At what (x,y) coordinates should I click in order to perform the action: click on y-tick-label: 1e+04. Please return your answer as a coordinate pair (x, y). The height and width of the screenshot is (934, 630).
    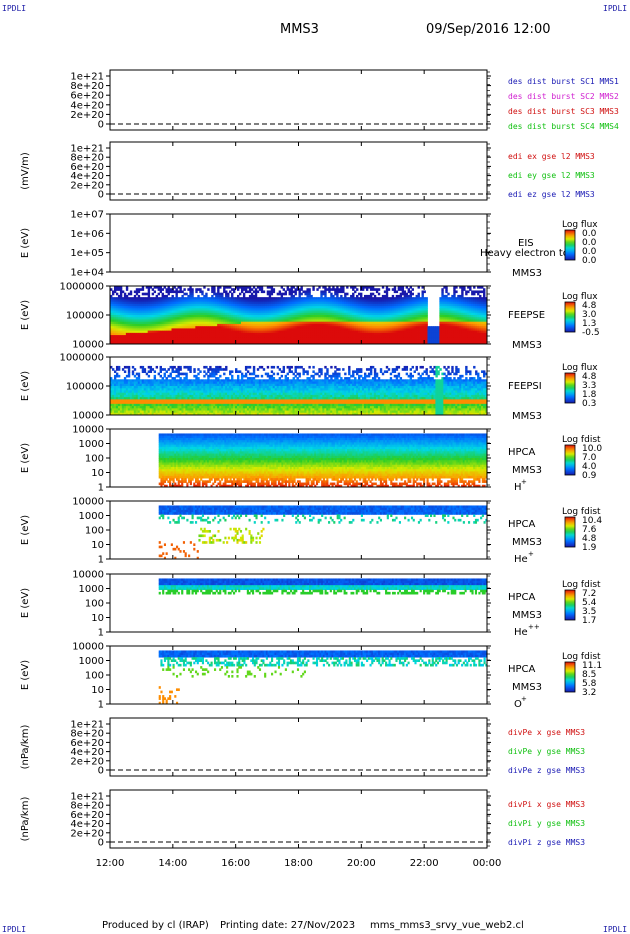
    Looking at the image, I should click on (87, 273).